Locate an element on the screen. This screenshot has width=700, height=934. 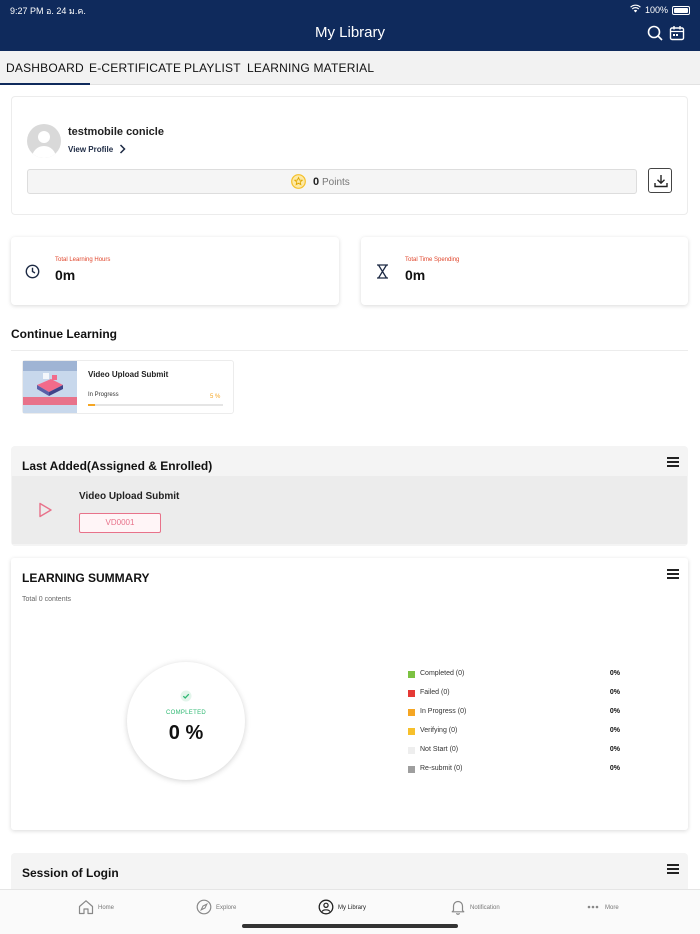
legend-item: Verifying (0) 0% is located at coordinates (514, 732).